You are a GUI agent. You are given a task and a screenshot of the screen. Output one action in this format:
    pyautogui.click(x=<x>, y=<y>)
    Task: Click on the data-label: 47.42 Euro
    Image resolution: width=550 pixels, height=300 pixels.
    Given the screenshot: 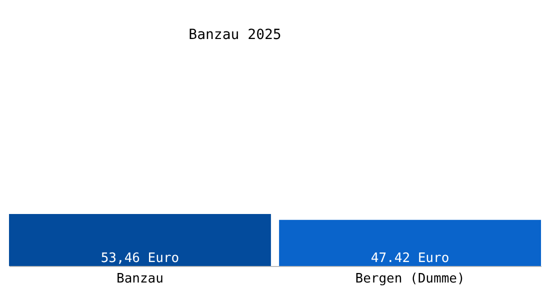 What is the action you would take?
    pyautogui.click(x=410, y=258)
    